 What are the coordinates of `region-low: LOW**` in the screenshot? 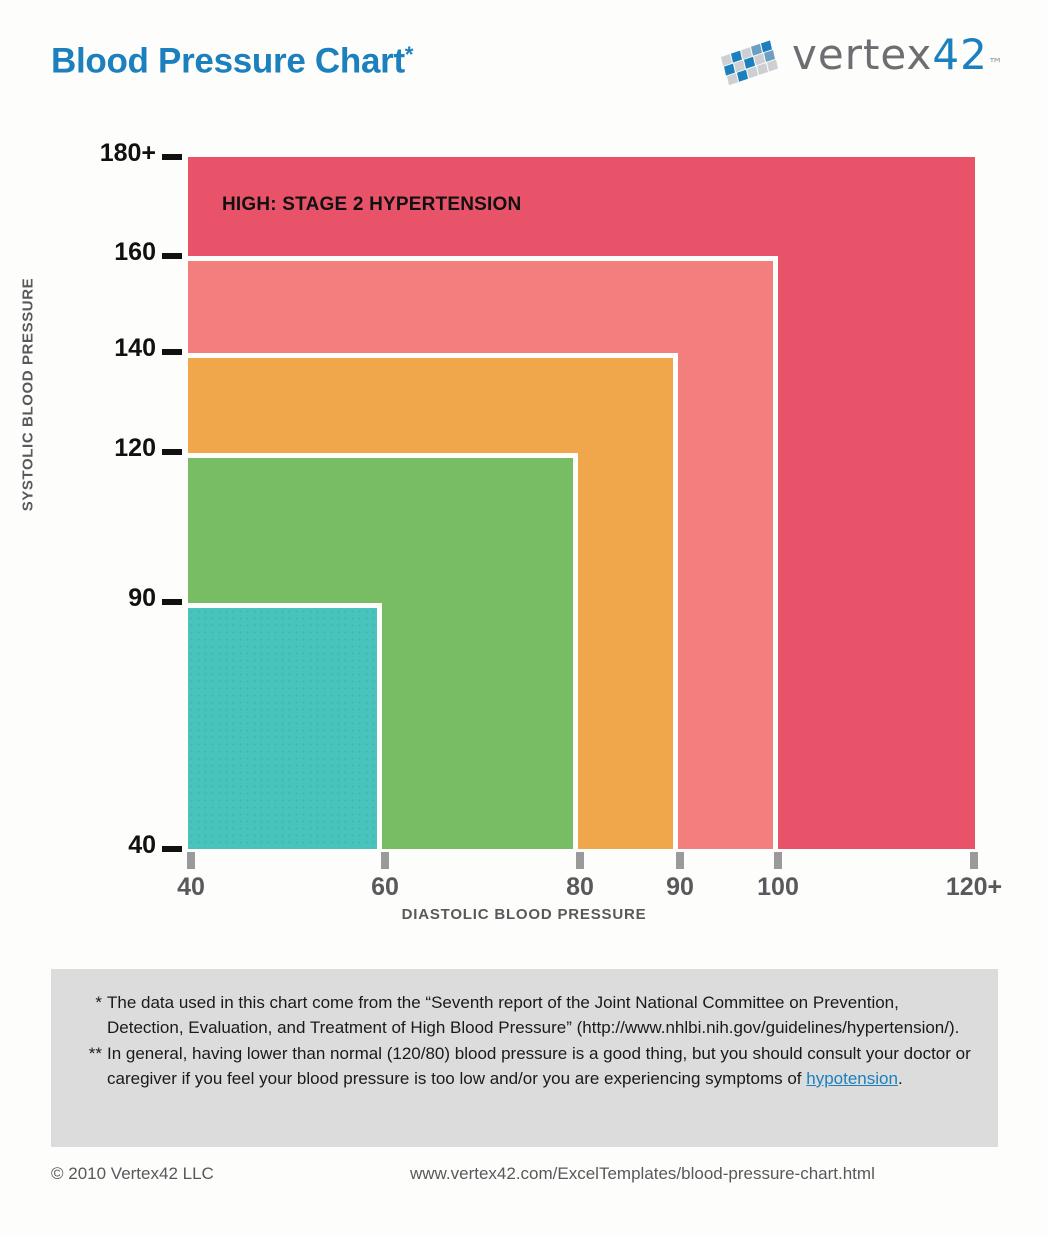 It's located at (285, 858).